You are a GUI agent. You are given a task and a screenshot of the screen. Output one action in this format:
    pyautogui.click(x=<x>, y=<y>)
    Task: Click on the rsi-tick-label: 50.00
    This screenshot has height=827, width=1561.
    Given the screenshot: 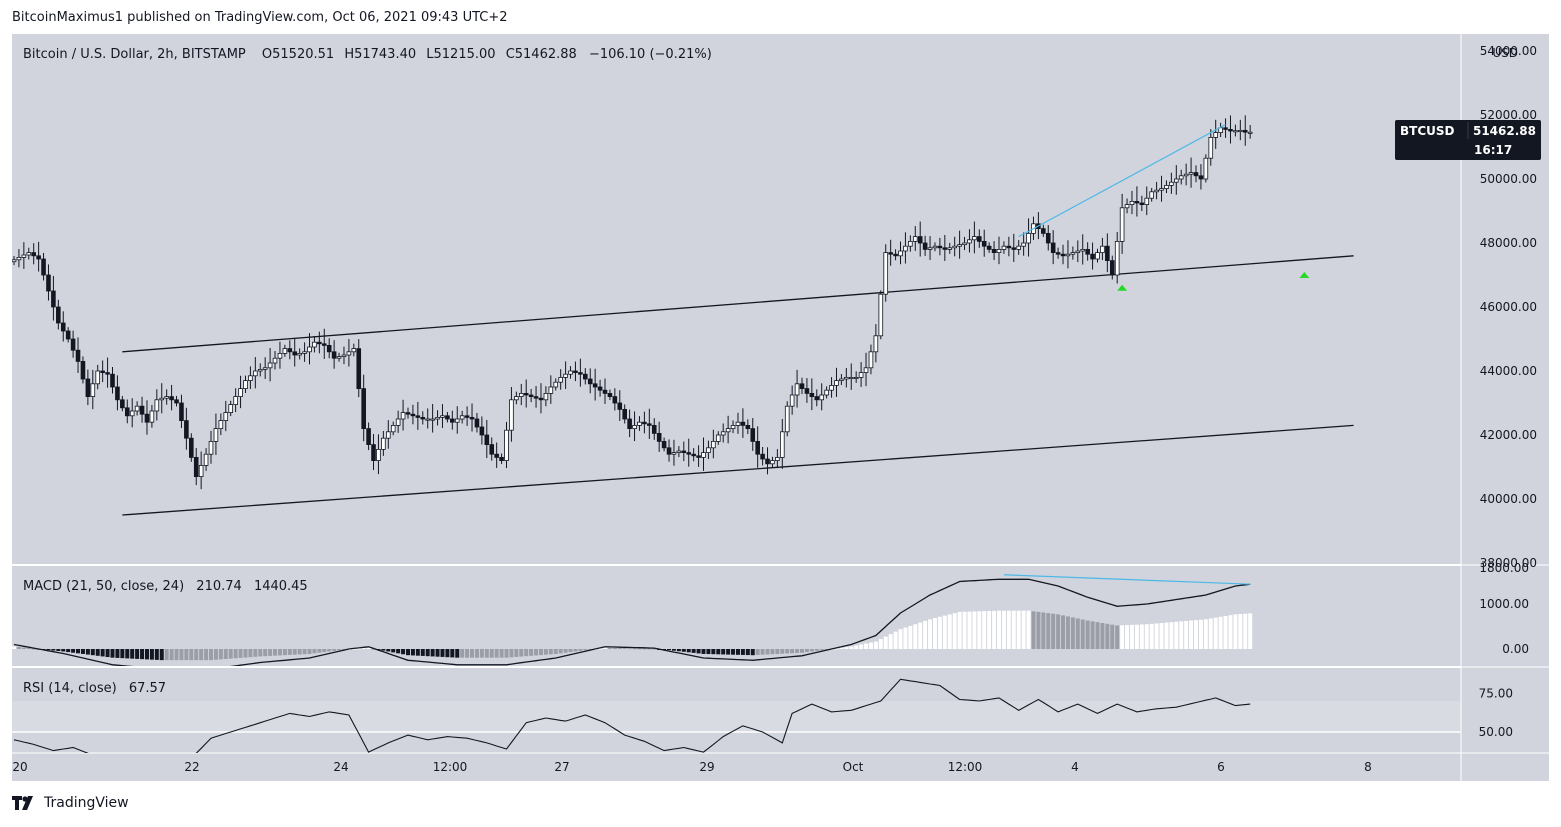 What is the action you would take?
    pyautogui.click(x=1496, y=732)
    